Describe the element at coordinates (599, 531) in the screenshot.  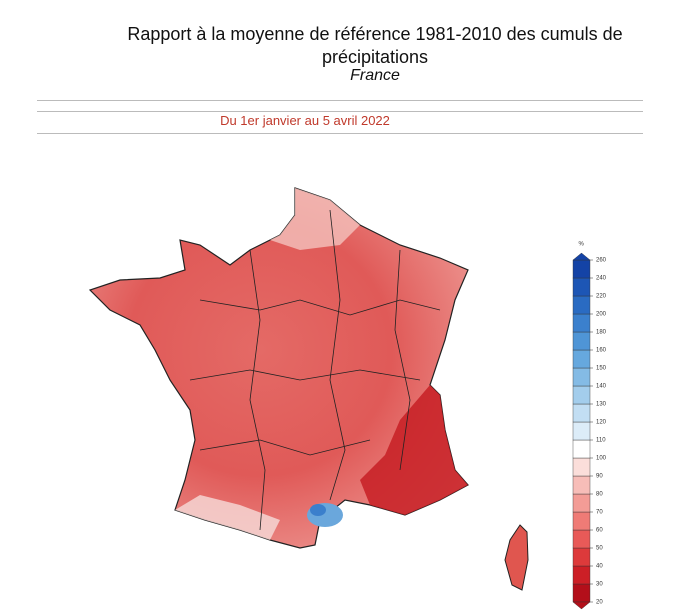
I see `legend-tick-label: 60` at that location.